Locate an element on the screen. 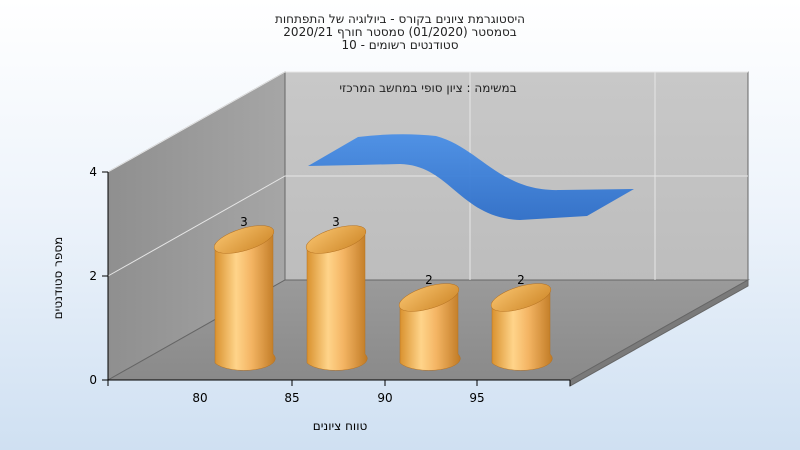 This screenshot has height=450, width=800. x-tick-label: 80 is located at coordinates (199, 398).